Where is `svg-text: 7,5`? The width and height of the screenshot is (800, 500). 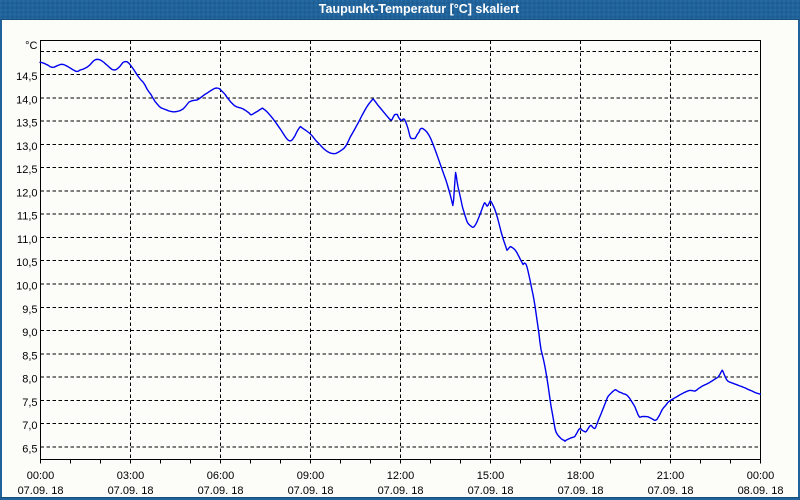 svg-text: 7,5 is located at coordinates (29, 403).